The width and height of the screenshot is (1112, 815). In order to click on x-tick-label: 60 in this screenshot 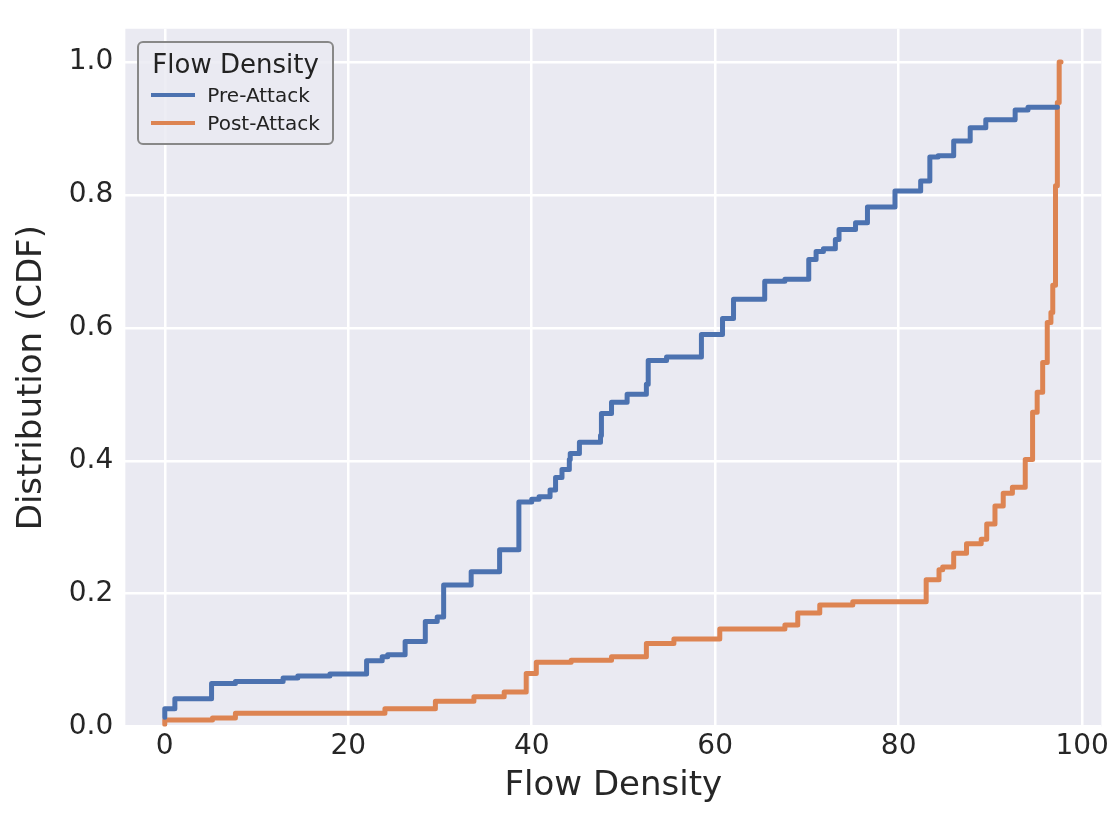, I will do `click(715, 744)`.